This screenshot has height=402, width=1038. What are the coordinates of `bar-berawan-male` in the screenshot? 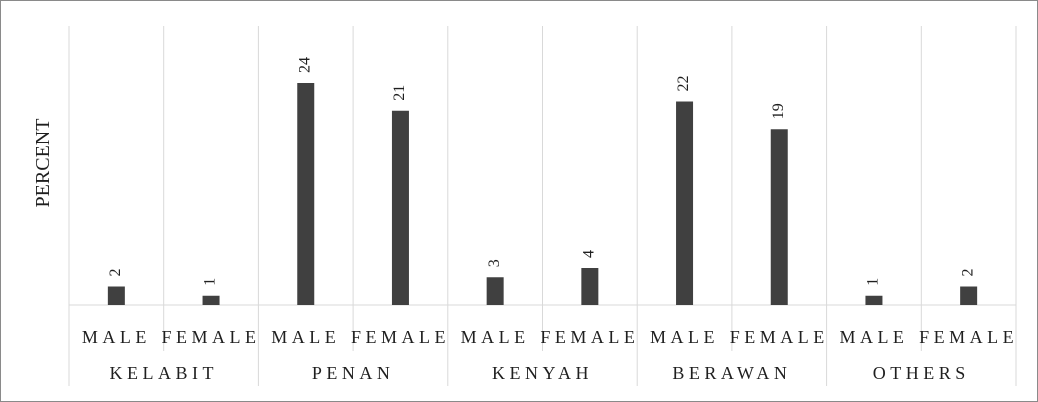 It's located at (685, 203).